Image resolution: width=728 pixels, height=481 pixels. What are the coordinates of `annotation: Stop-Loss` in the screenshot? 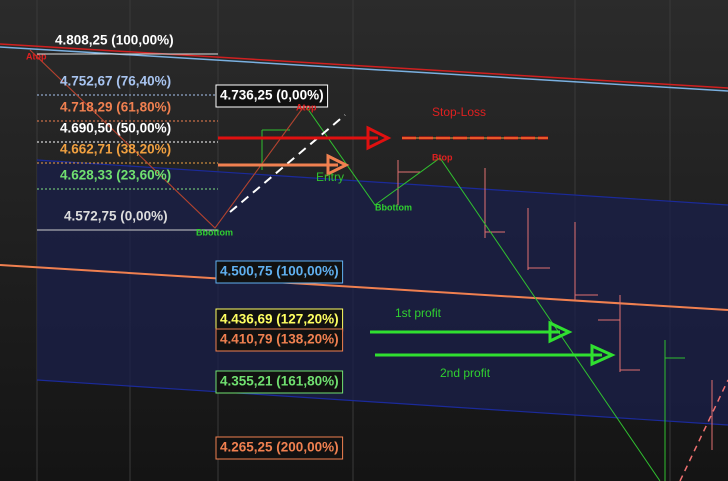 It's located at (459, 112).